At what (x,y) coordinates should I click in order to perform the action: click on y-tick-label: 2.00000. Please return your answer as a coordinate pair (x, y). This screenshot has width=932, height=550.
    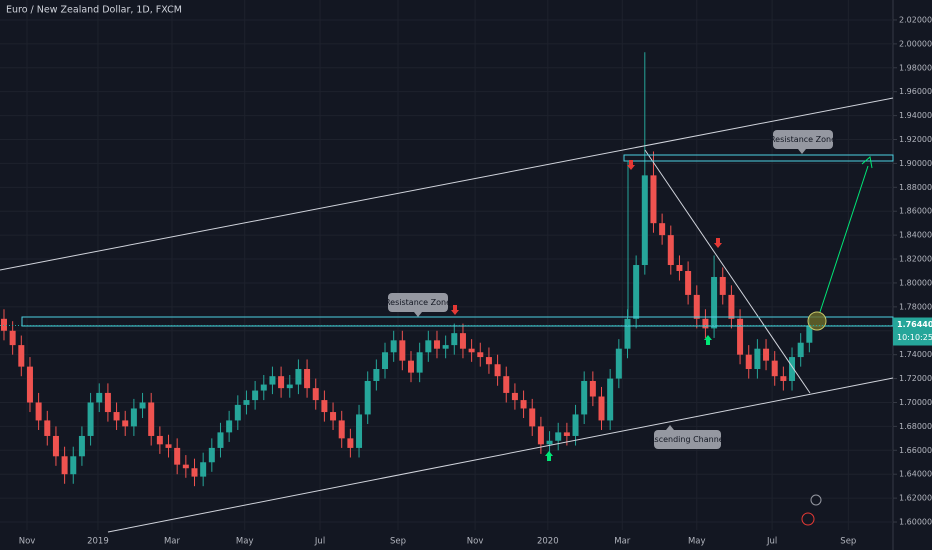
    Looking at the image, I should click on (915, 43).